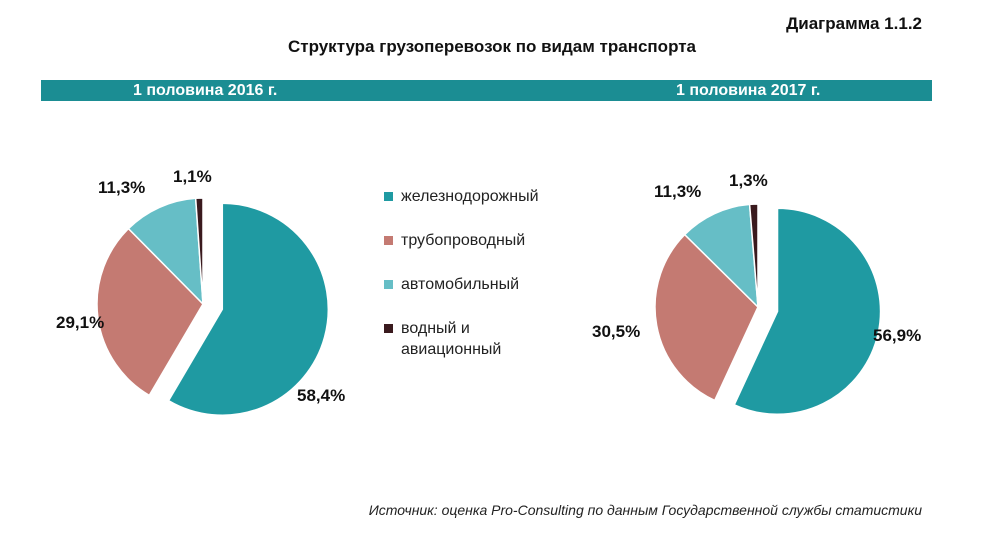 The height and width of the screenshot is (536, 984). I want to click on pie-2016, so click(213, 306).